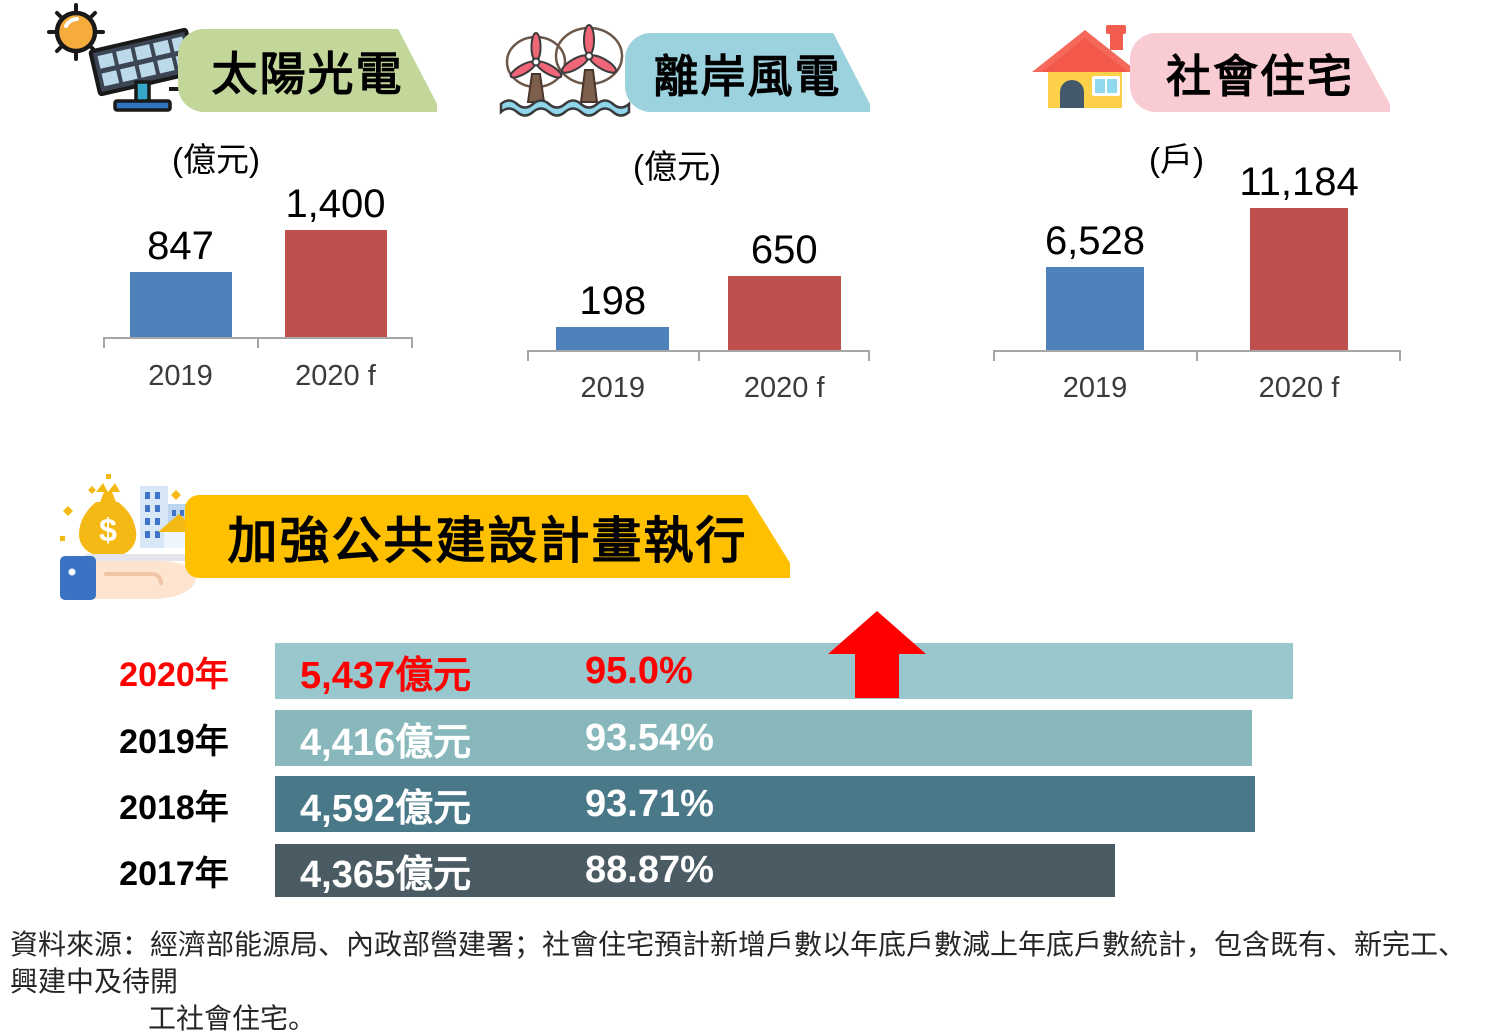  Describe the element at coordinates (174, 874) in the screenshot. I see `year-label: 2017年` at that location.